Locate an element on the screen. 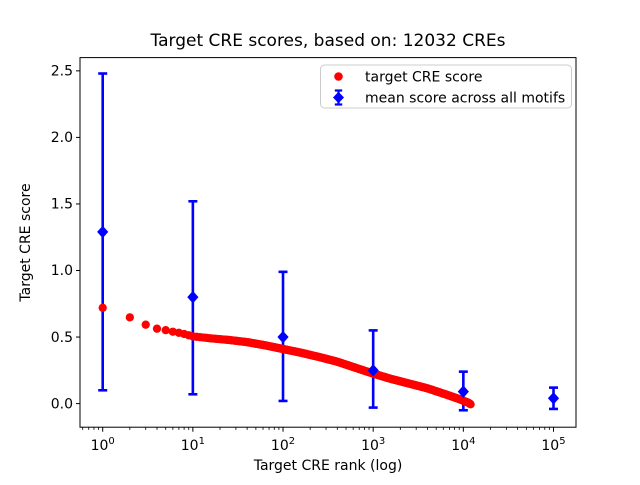 The image size is (640, 485). y-tick-label: 0.5 is located at coordinates (62, 338).